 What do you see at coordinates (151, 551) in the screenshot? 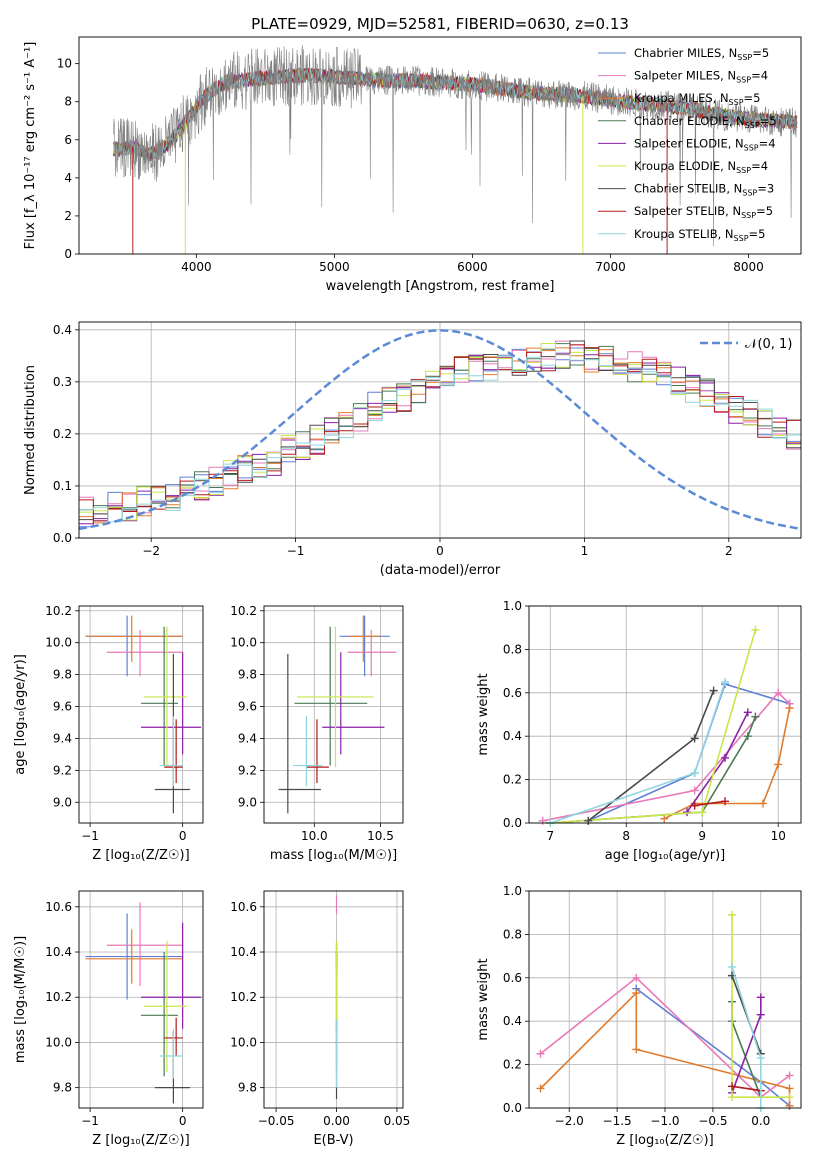
I see `x-tick-label: −2` at bounding box center [151, 551].